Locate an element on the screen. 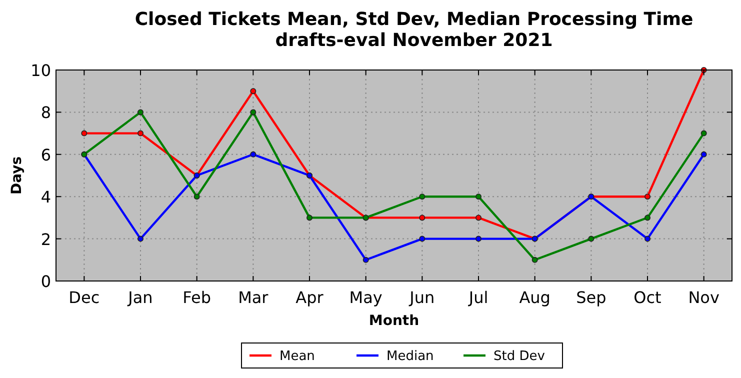  x-tick-label: Mar is located at coordinates (253, 297).